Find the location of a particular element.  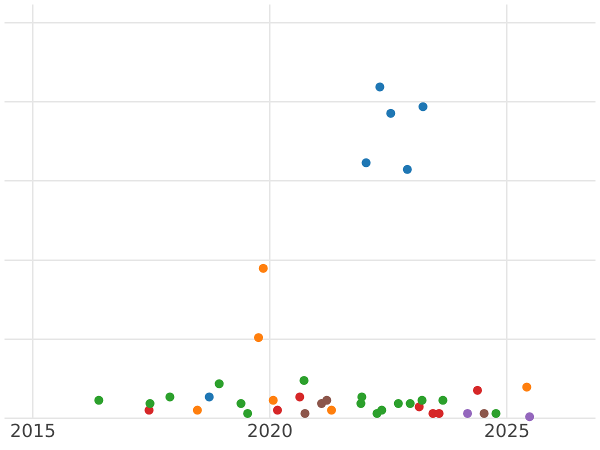

x-tick-label: 2025 is located at coordinates (507, 431).